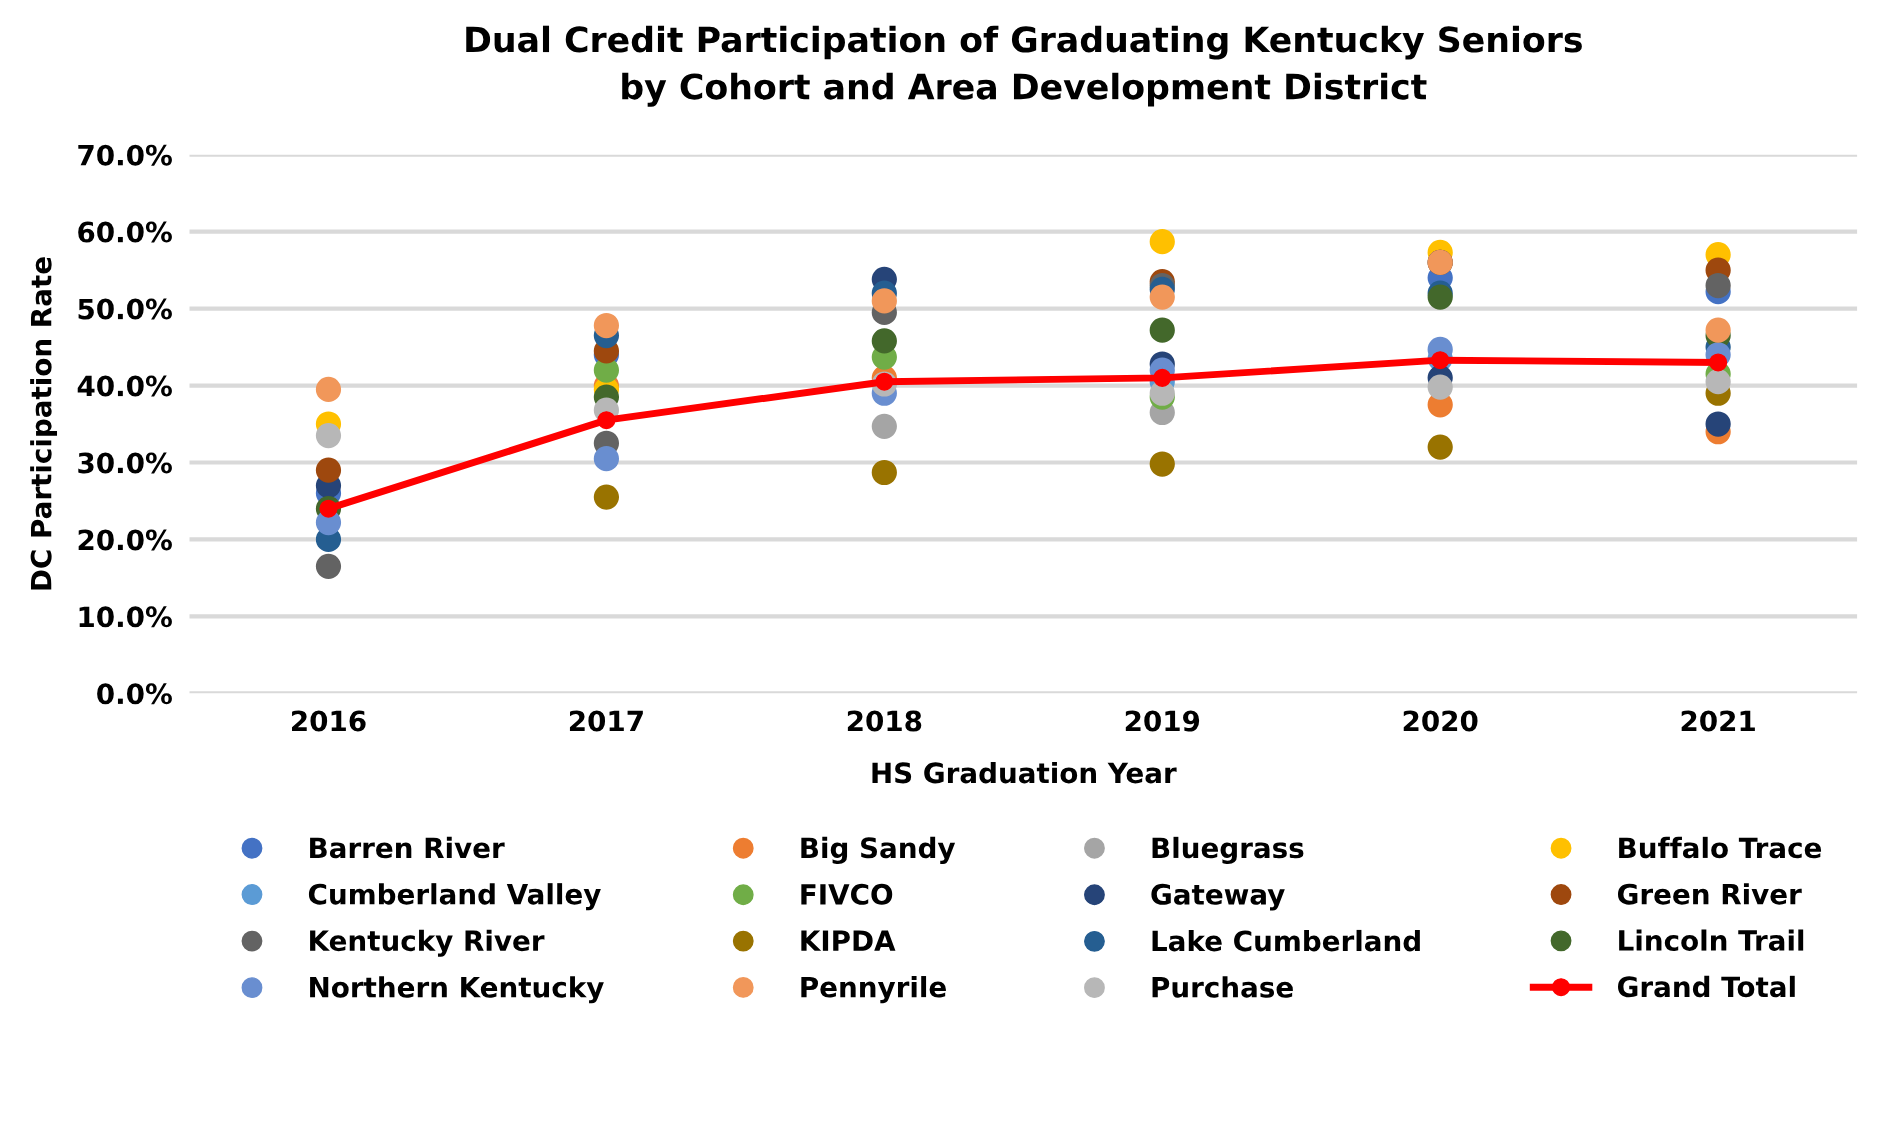  What do you see at coordinates (1218, 897) in the screenshot?
I see `legend-label: Gateway` at bounding box center [1218, 897].